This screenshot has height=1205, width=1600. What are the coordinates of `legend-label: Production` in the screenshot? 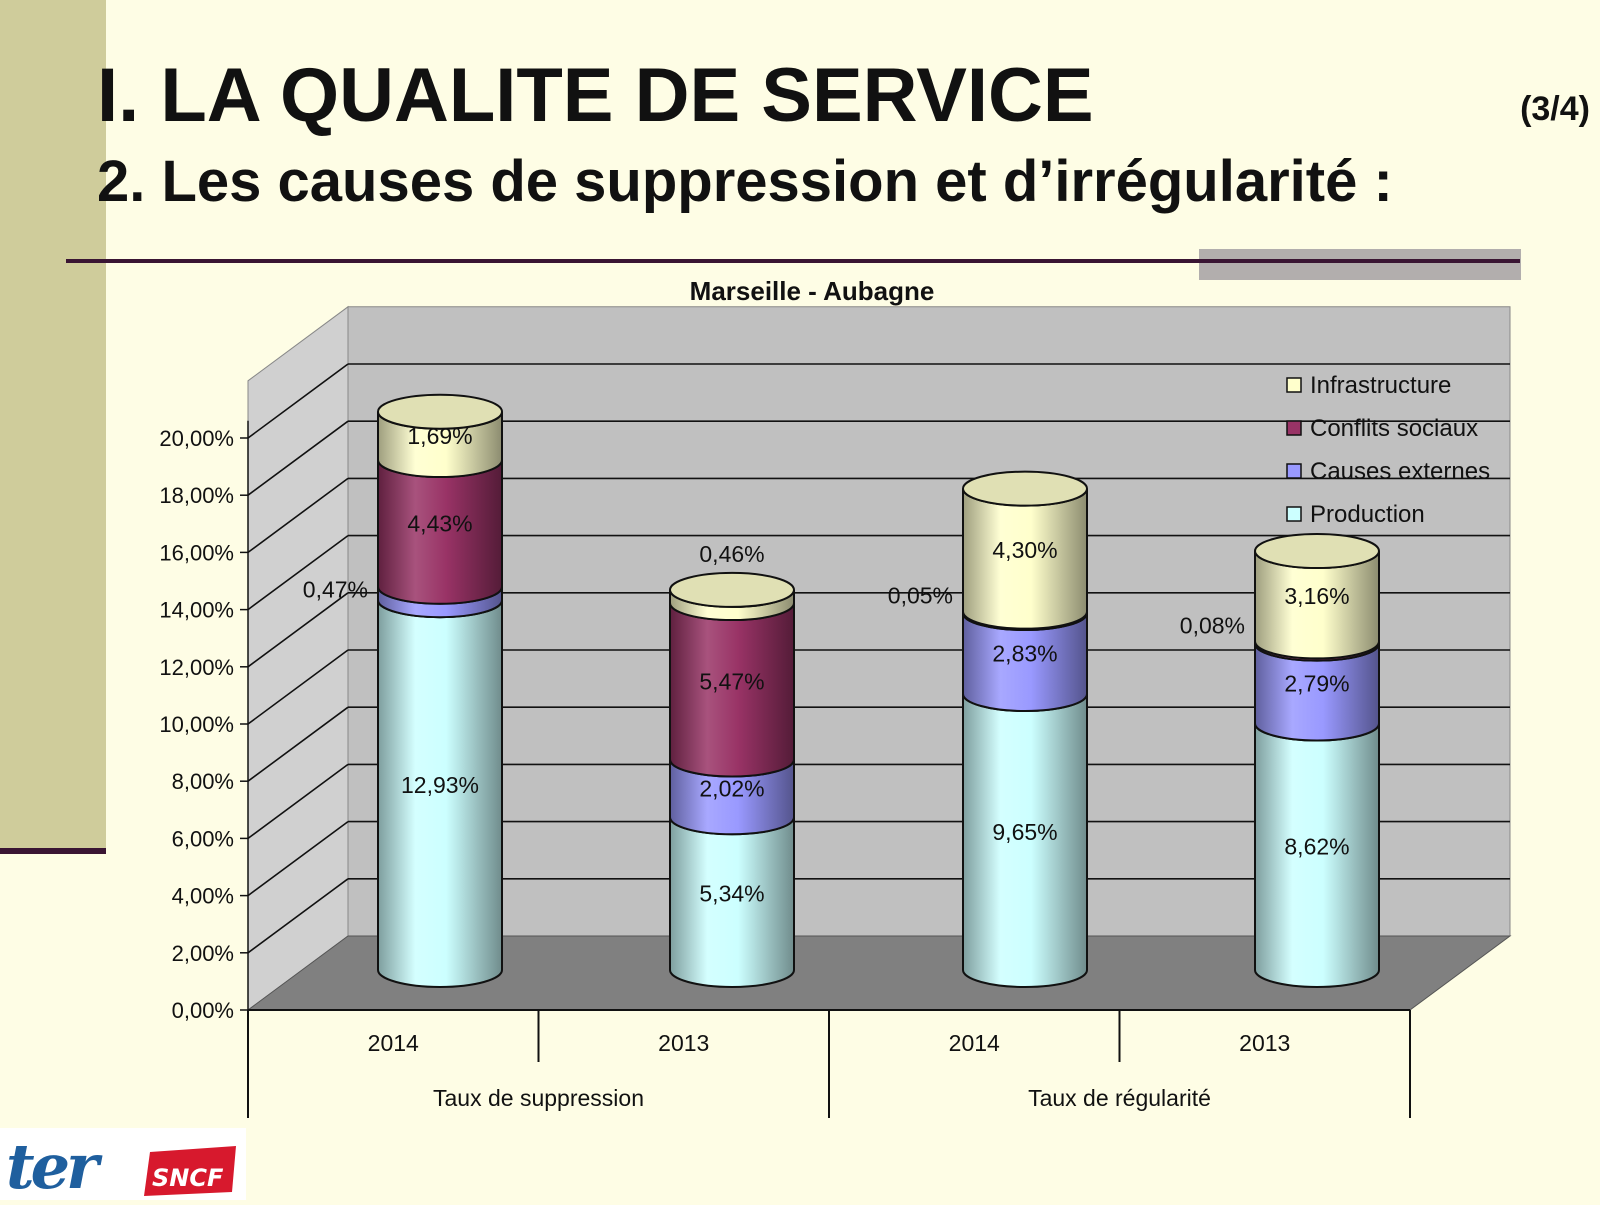 It's located at (1367, 514).